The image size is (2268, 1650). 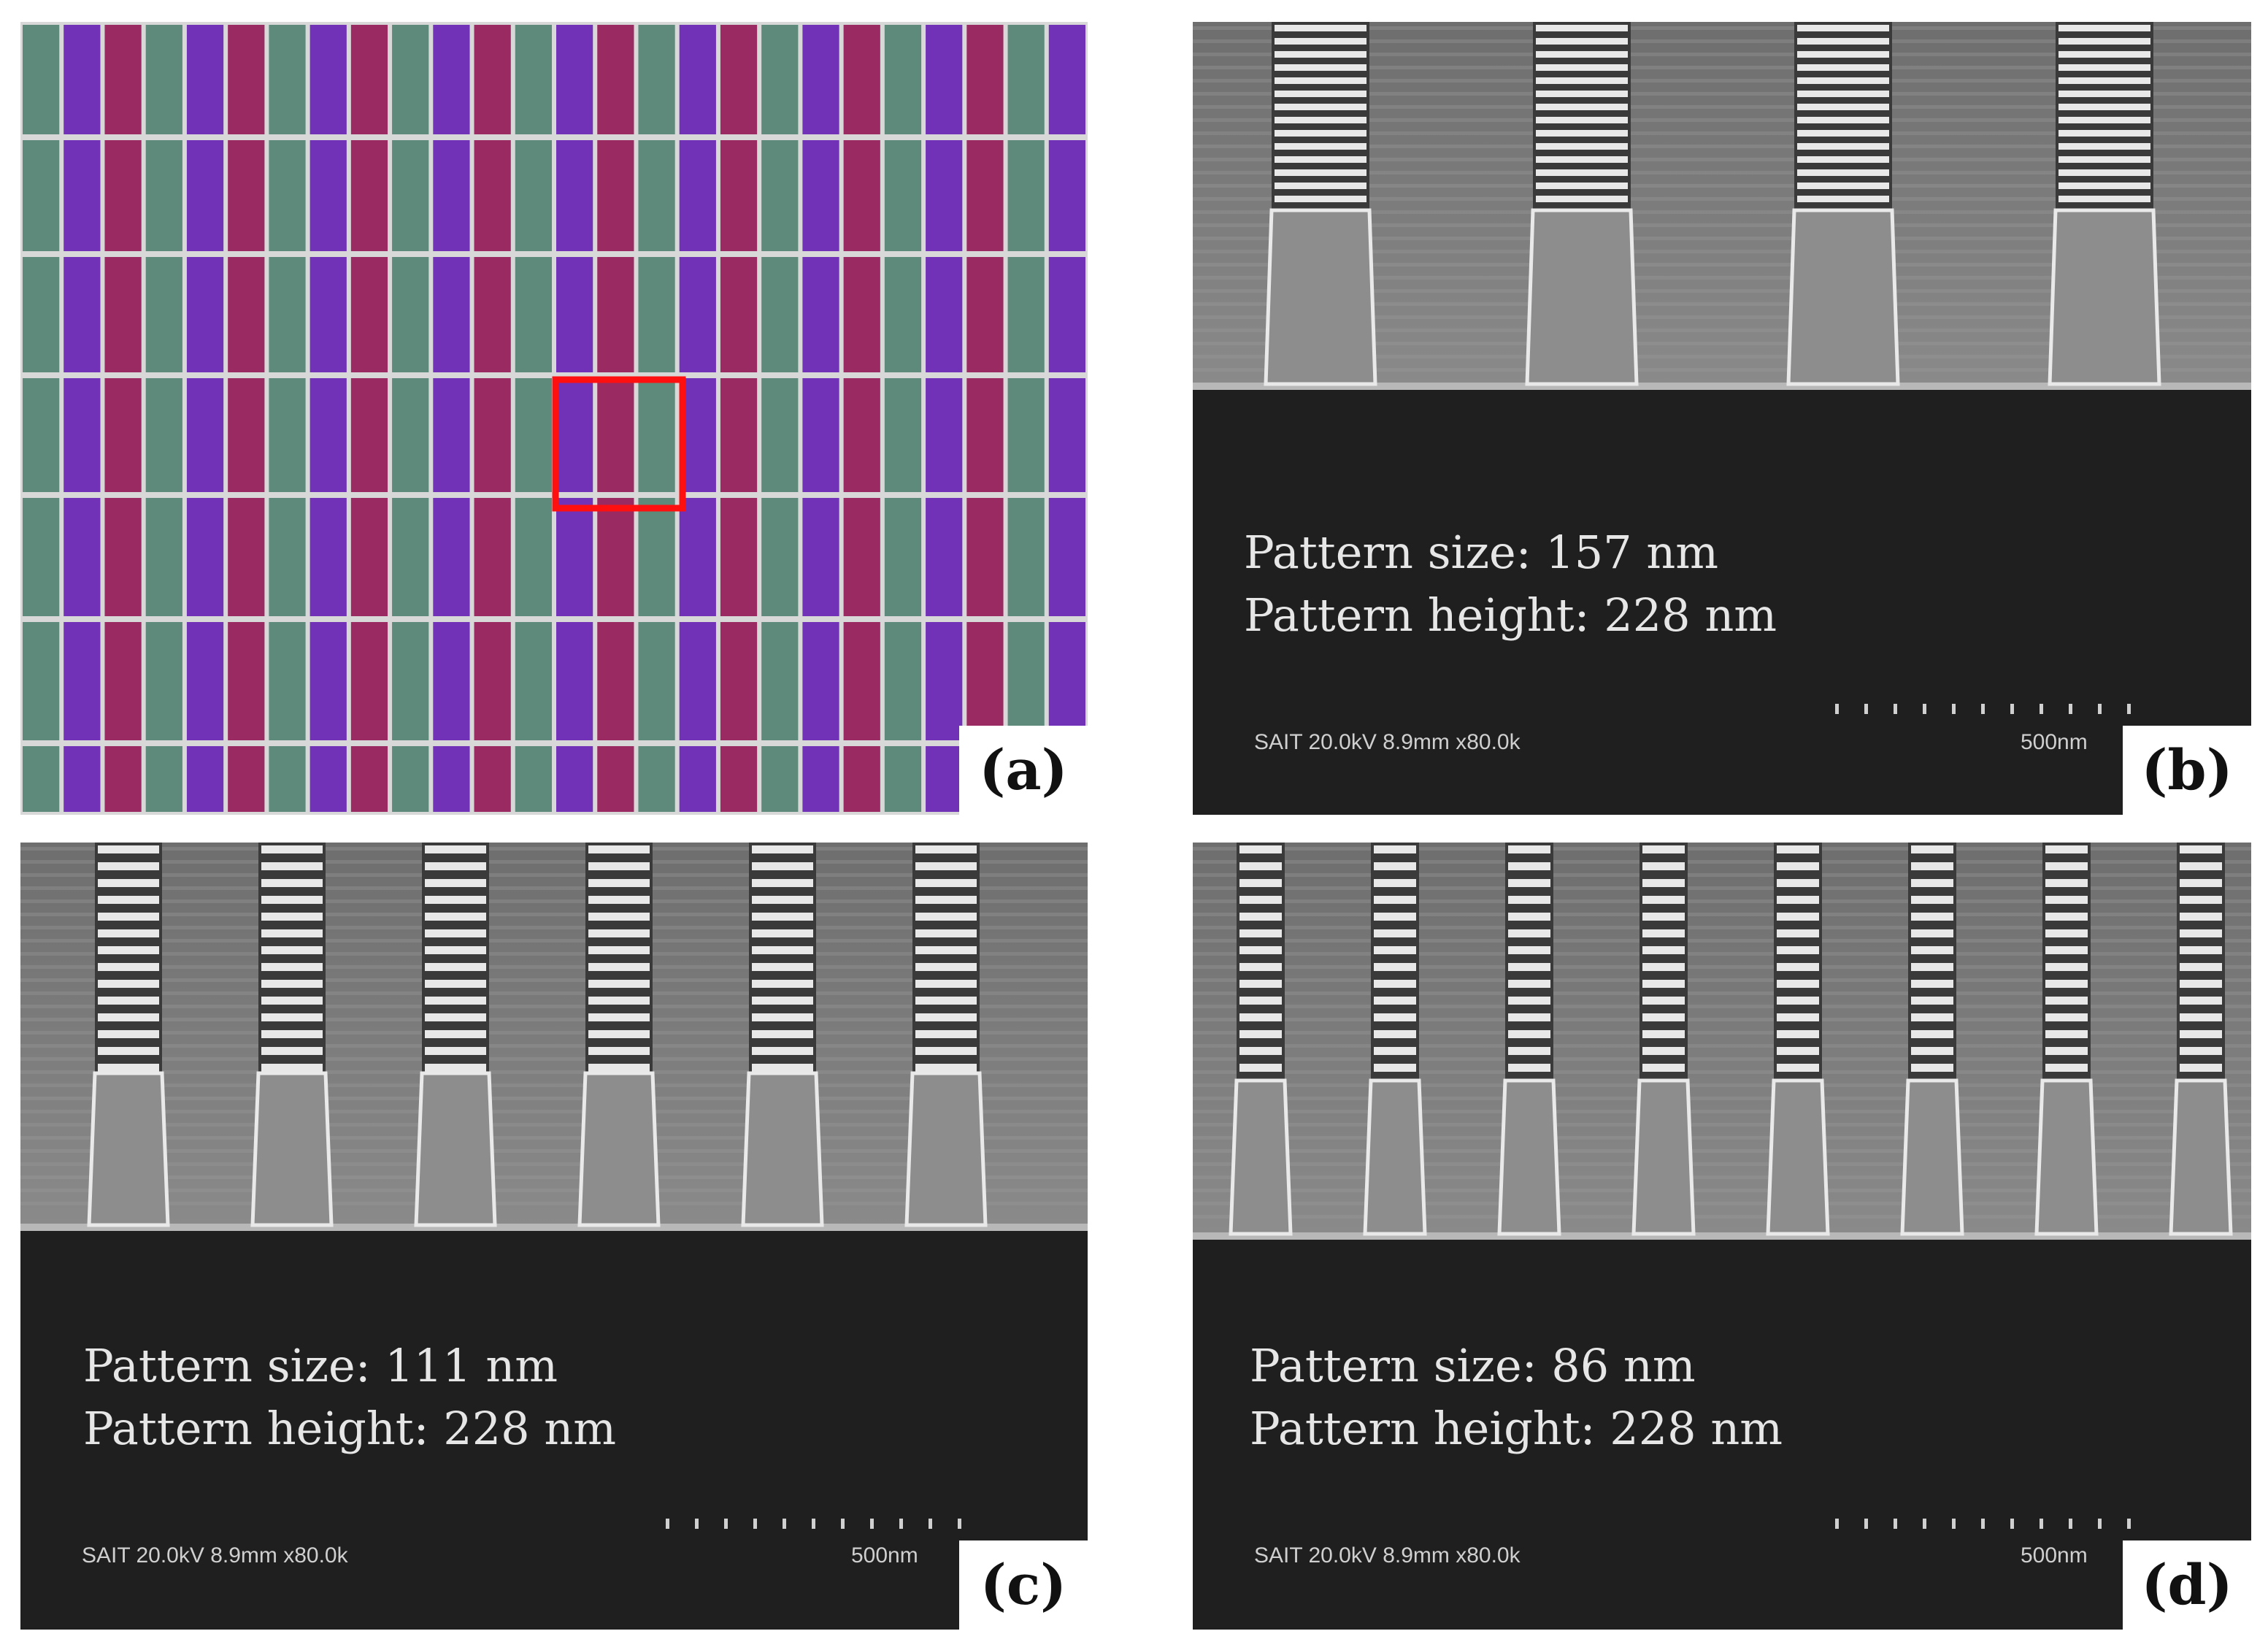 What do you see at coordinates (215, 1555) in the screenshot?
I see `sem-meta-text-c: SAIT 20.0kV 8.9mm x80.0k` at bounding box center [215, 1555].